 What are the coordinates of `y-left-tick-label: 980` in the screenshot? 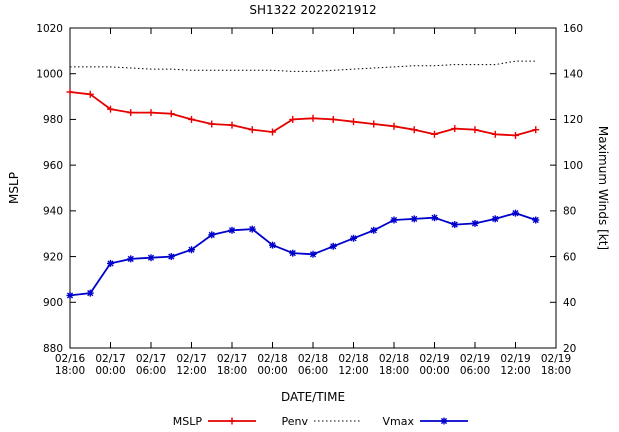 It's located at (53, 120).